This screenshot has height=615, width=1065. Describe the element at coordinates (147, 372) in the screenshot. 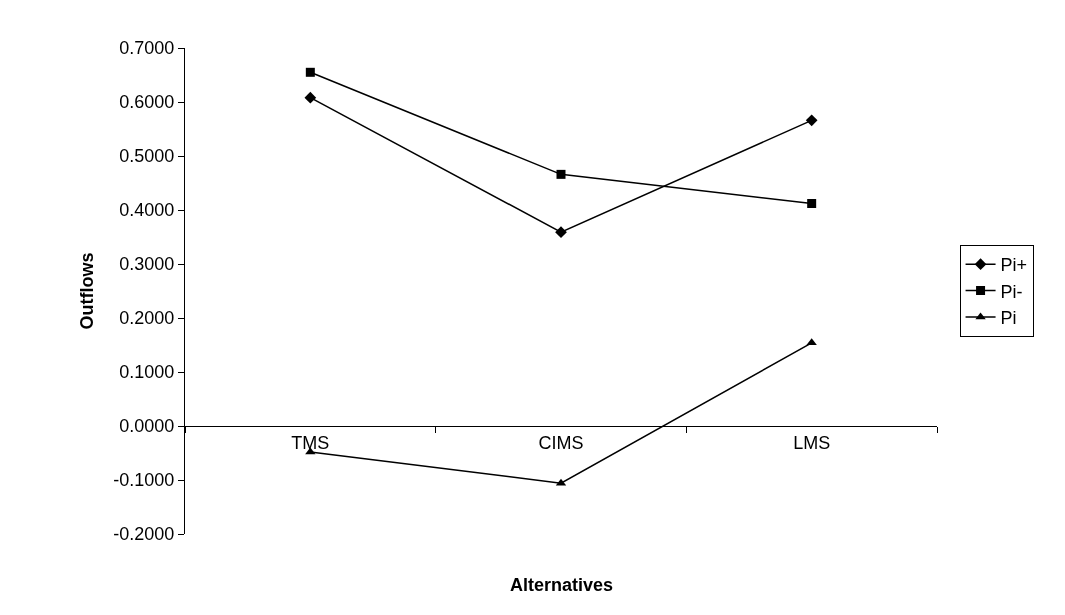

I see `y-tick-label: 0.1000` at that location.